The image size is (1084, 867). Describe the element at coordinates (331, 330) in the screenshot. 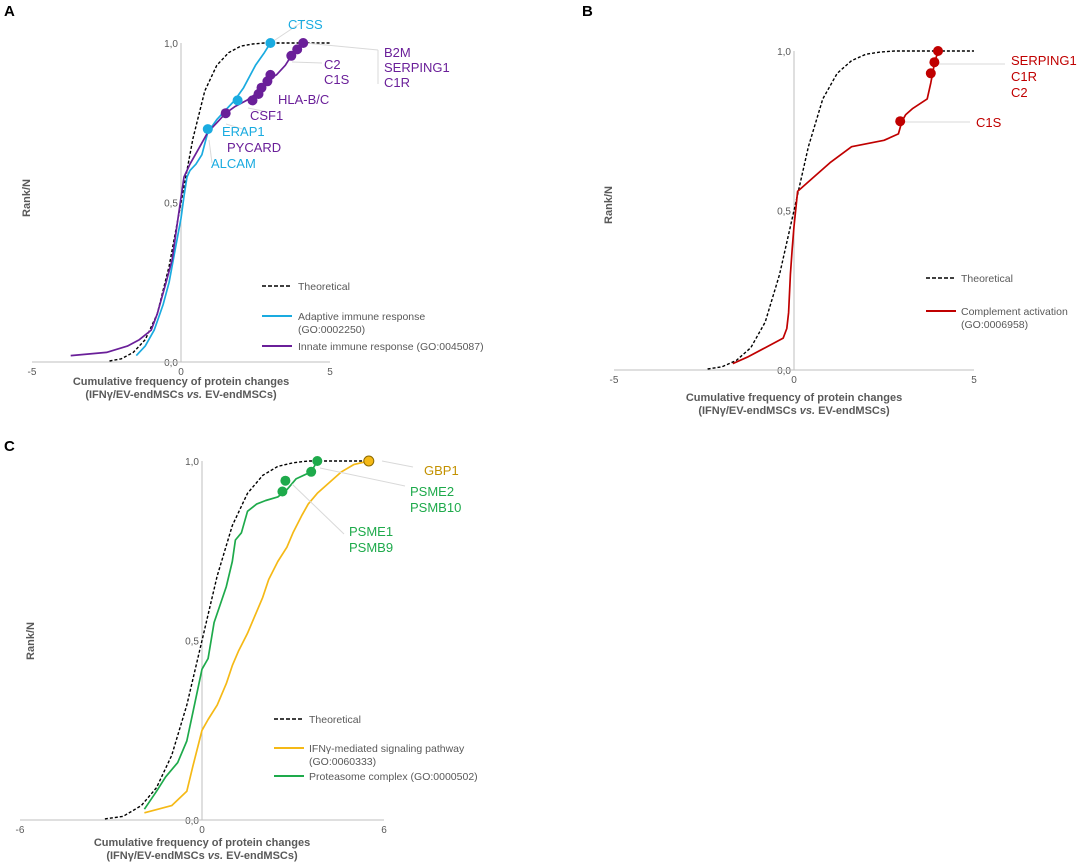

I see `legend-label-adaptive-go: (GO:0002250)` at that location.